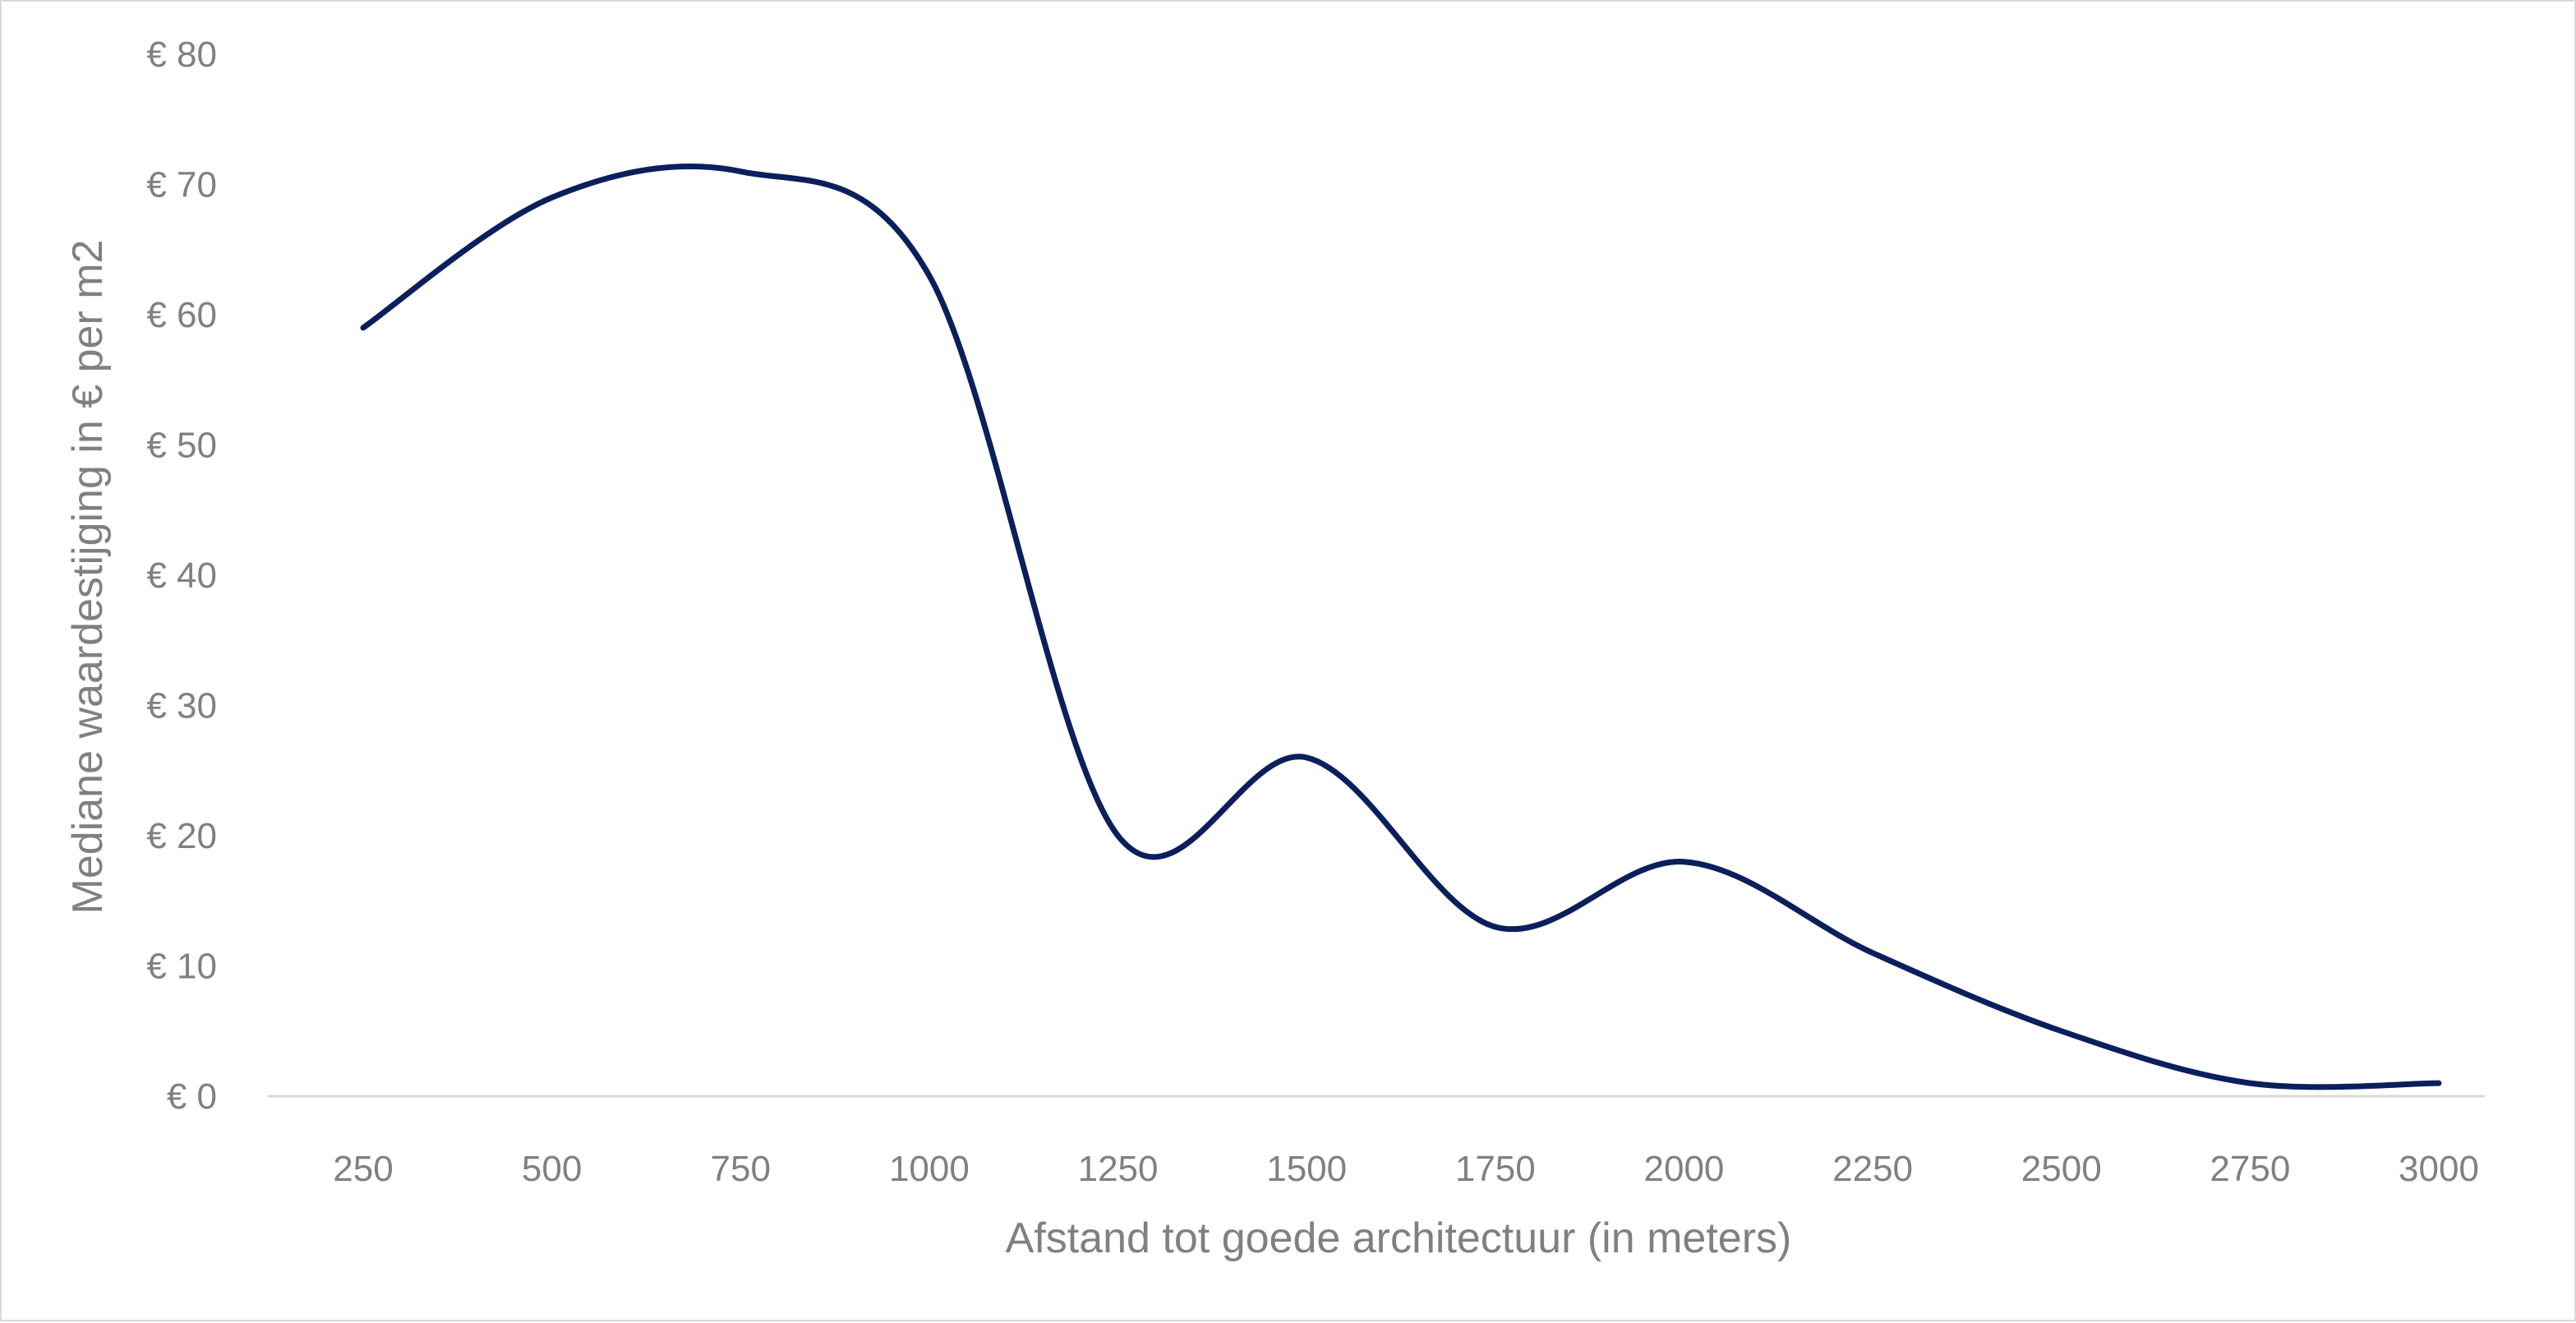 Image resolution: width=2576 pixels, height=1323 pixels. Describe the element at coordinates (1684, 1169) in the screenshot. I see `x-tick-label: 2000` at that location.